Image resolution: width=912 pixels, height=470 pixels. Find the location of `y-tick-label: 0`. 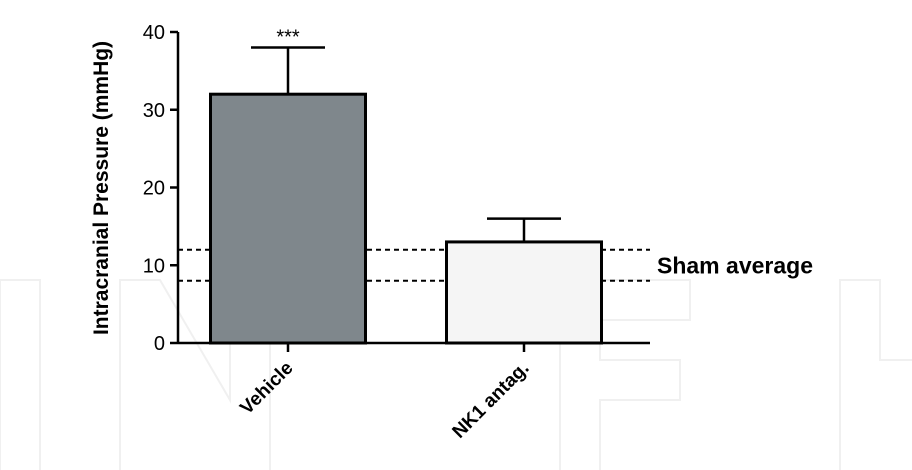

y-tick-label: 0 is located at coordinates (159, 344).